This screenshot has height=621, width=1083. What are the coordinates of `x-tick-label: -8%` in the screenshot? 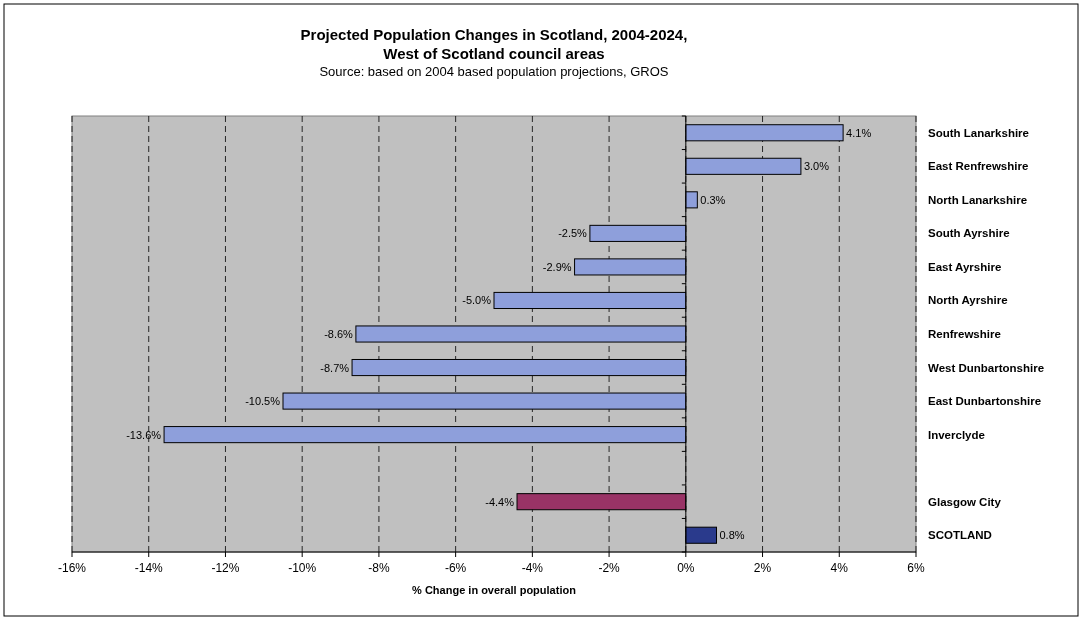 It's located at (379, 568).